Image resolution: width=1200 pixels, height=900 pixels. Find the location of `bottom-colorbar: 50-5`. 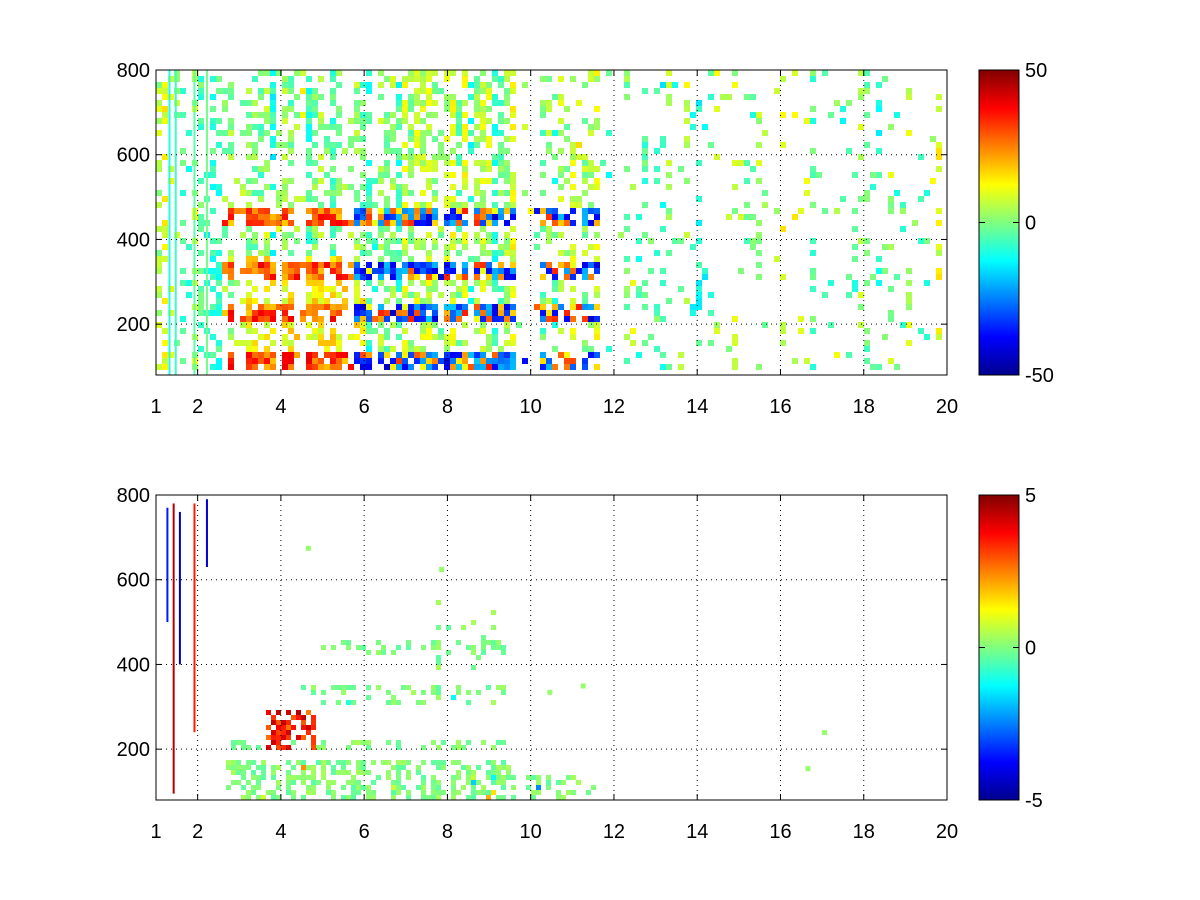

bottom-colorbar: 50-5 is located at coordinates (1010, 648).